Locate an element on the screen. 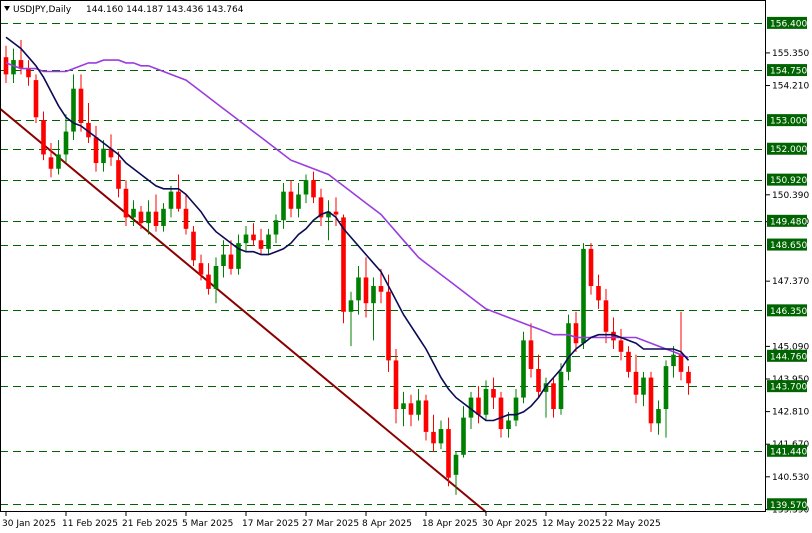  level-label-text: 153.000 is located at coordinates (788, 122).